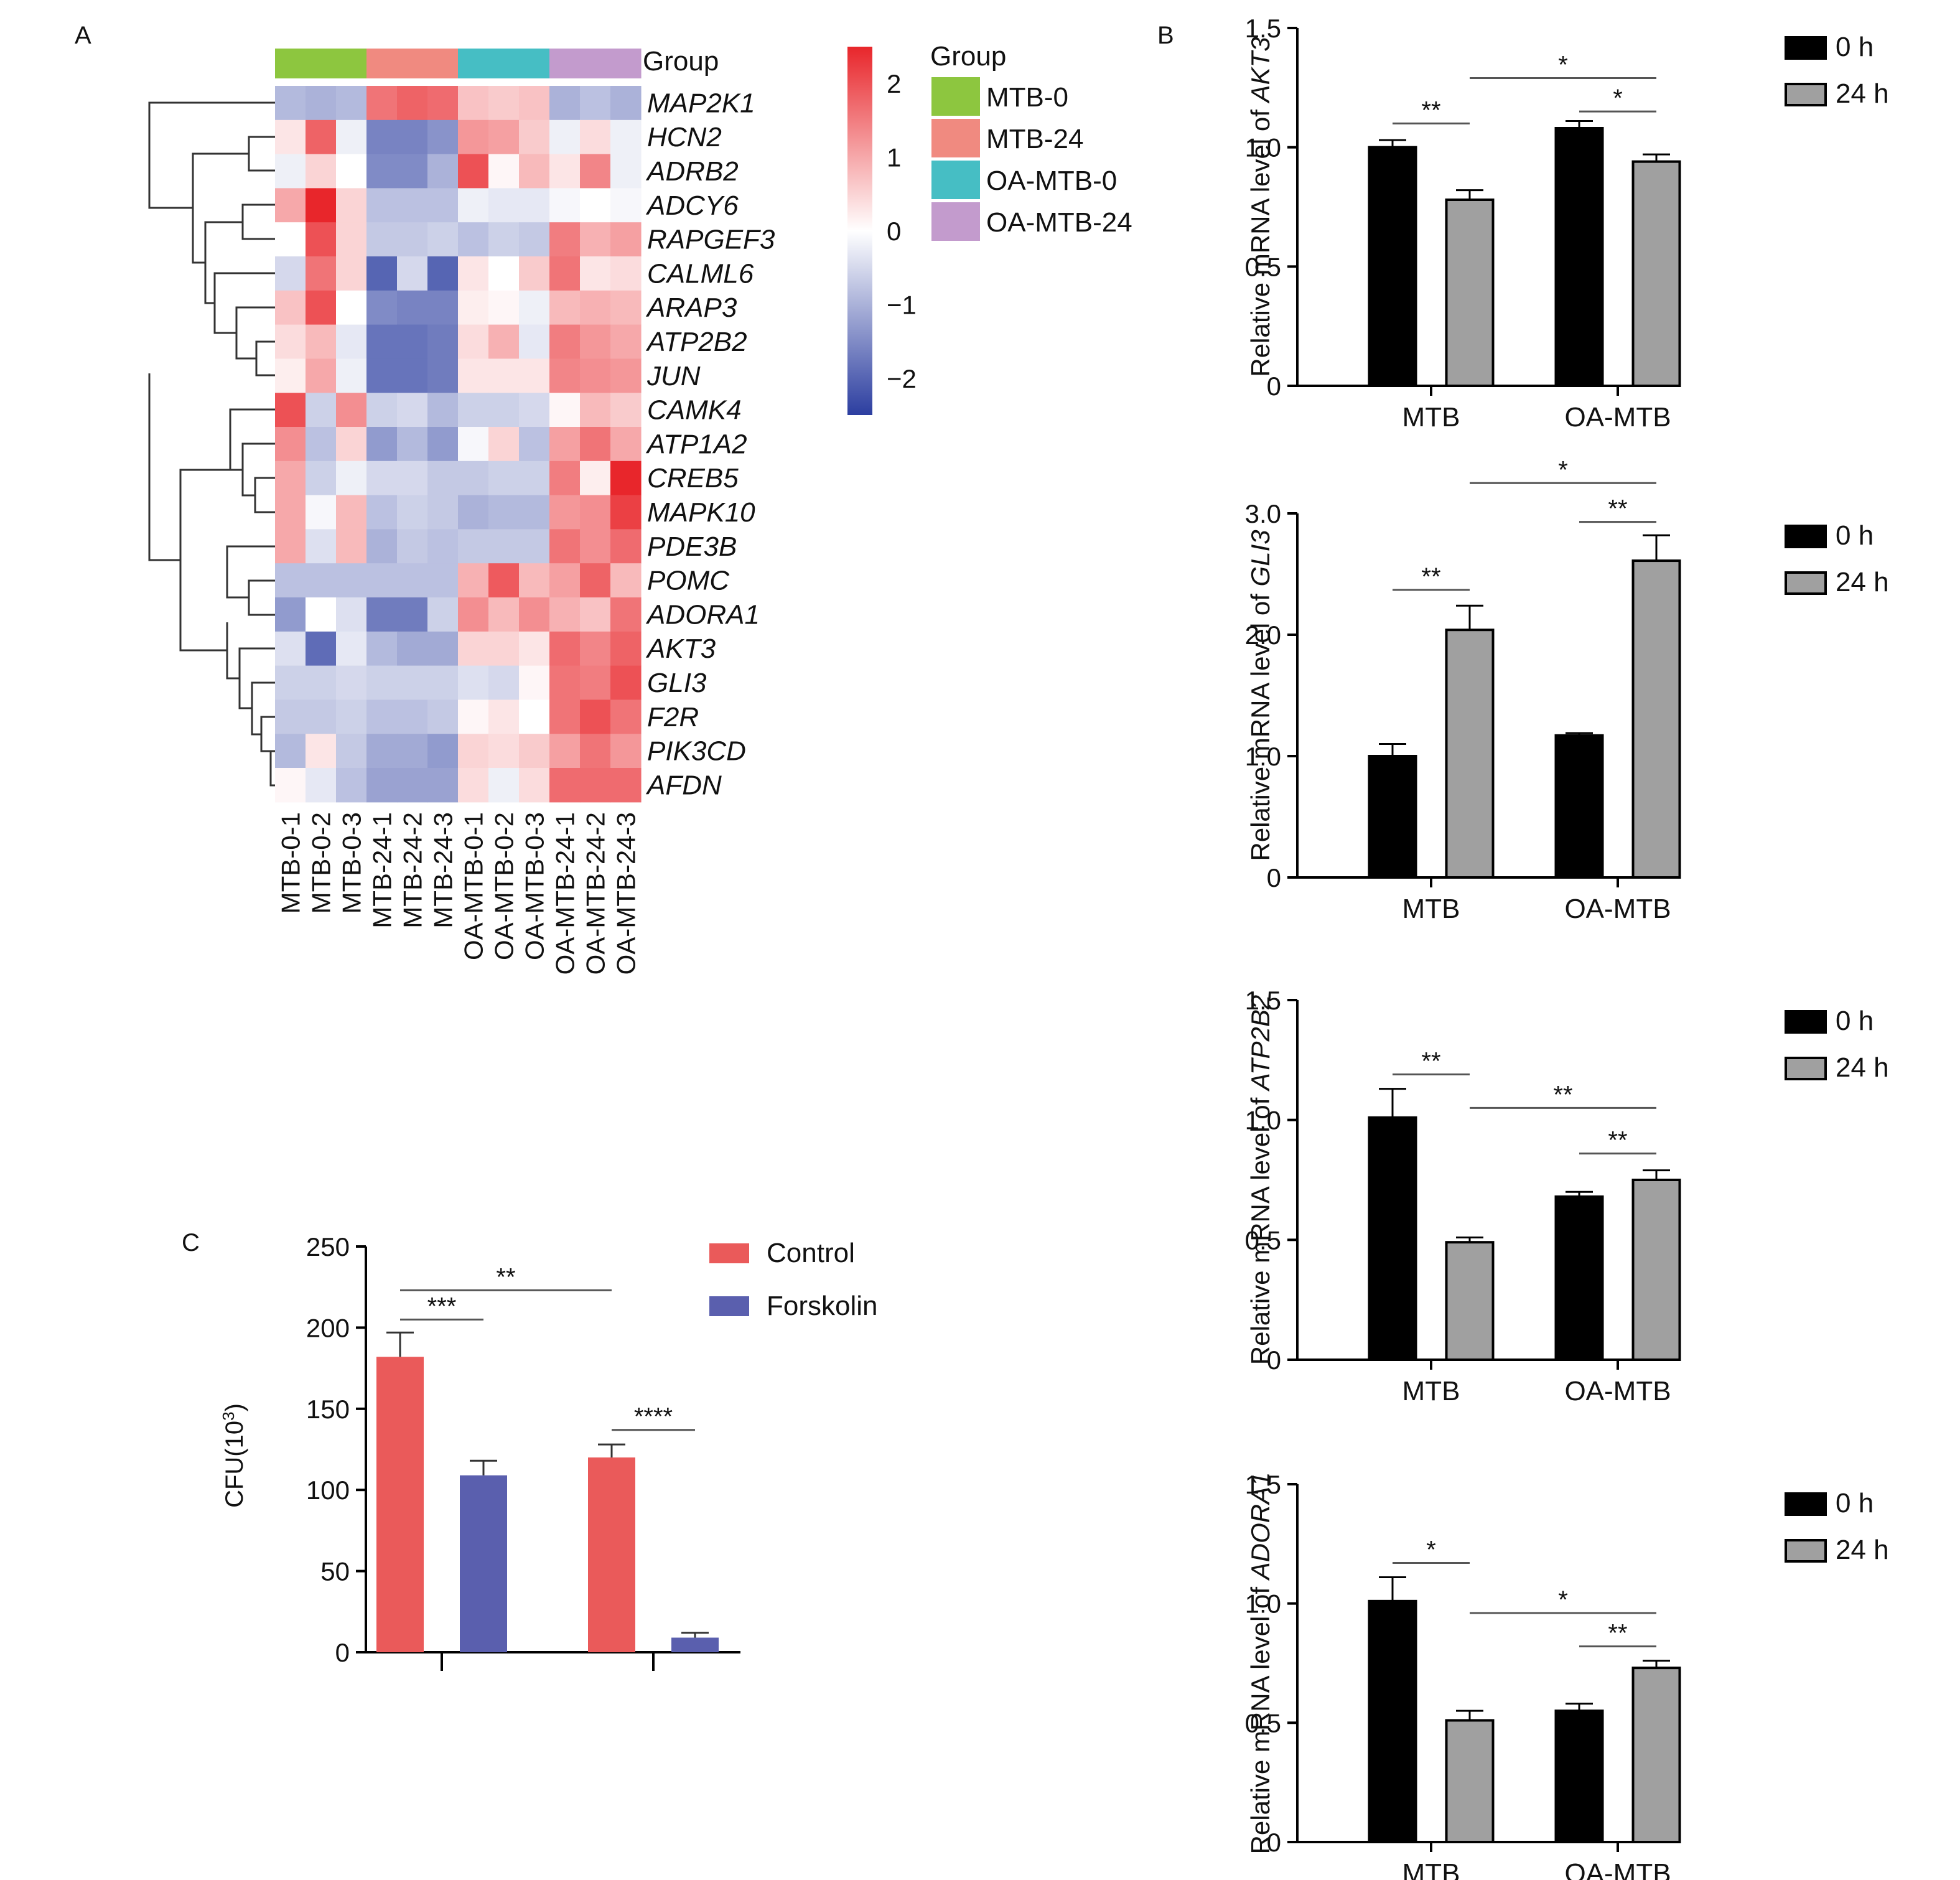 This screenshot has width=1960, height=1880. Describe the element at coordinates (1617, 1391) in the screenshot. I see `x-tick-label: OA-MTB` at that location.